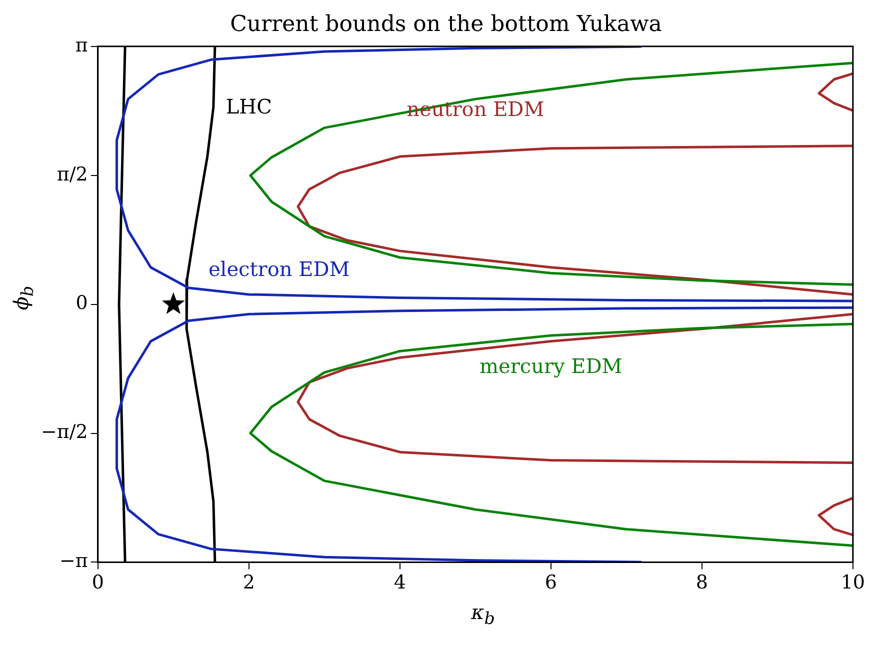 Image resolution: width=879 pixels, height=645 pixels. What do you see at coordinates (702, 583) in the screenshot?
I see `x-tick-label: 8` at bounding box center [702, 583].